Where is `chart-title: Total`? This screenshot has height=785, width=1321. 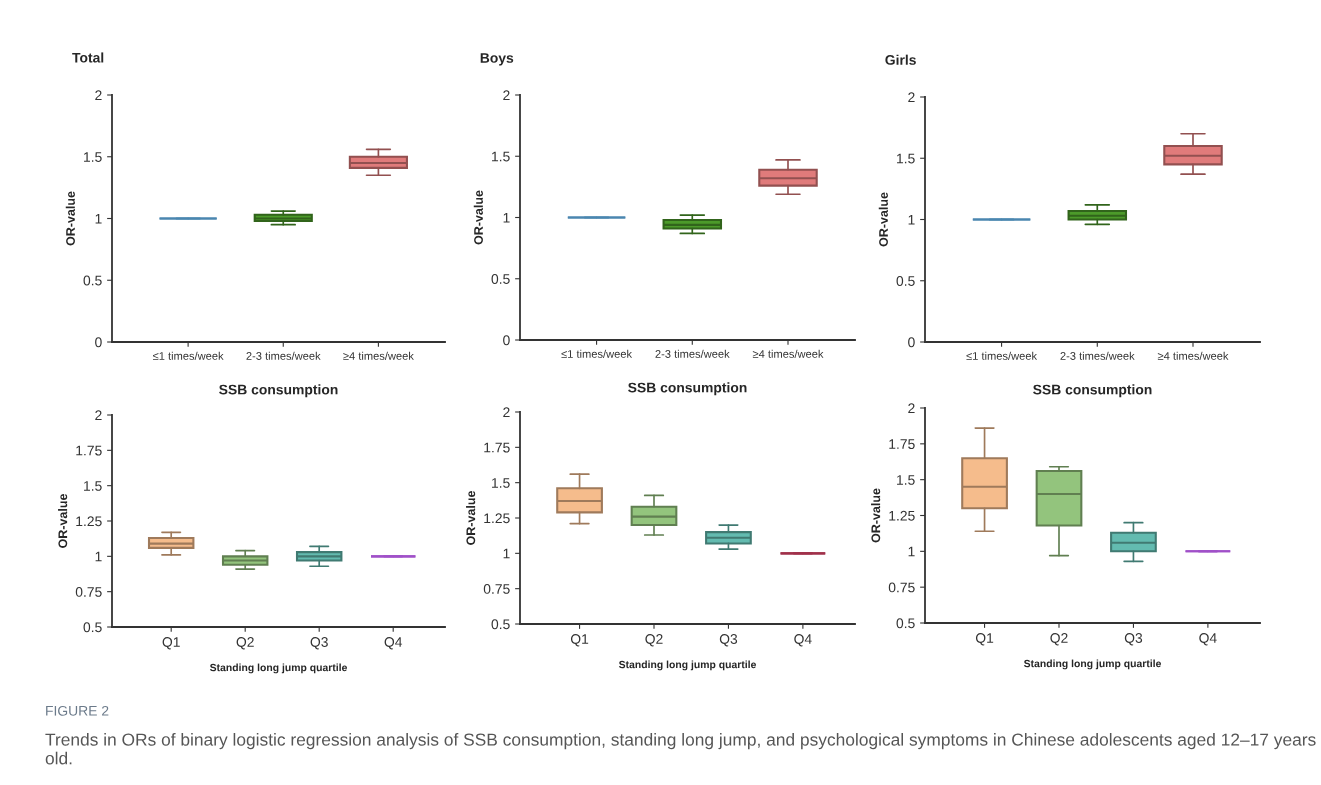
chart-title: Total is located at coordinates (88, 57).